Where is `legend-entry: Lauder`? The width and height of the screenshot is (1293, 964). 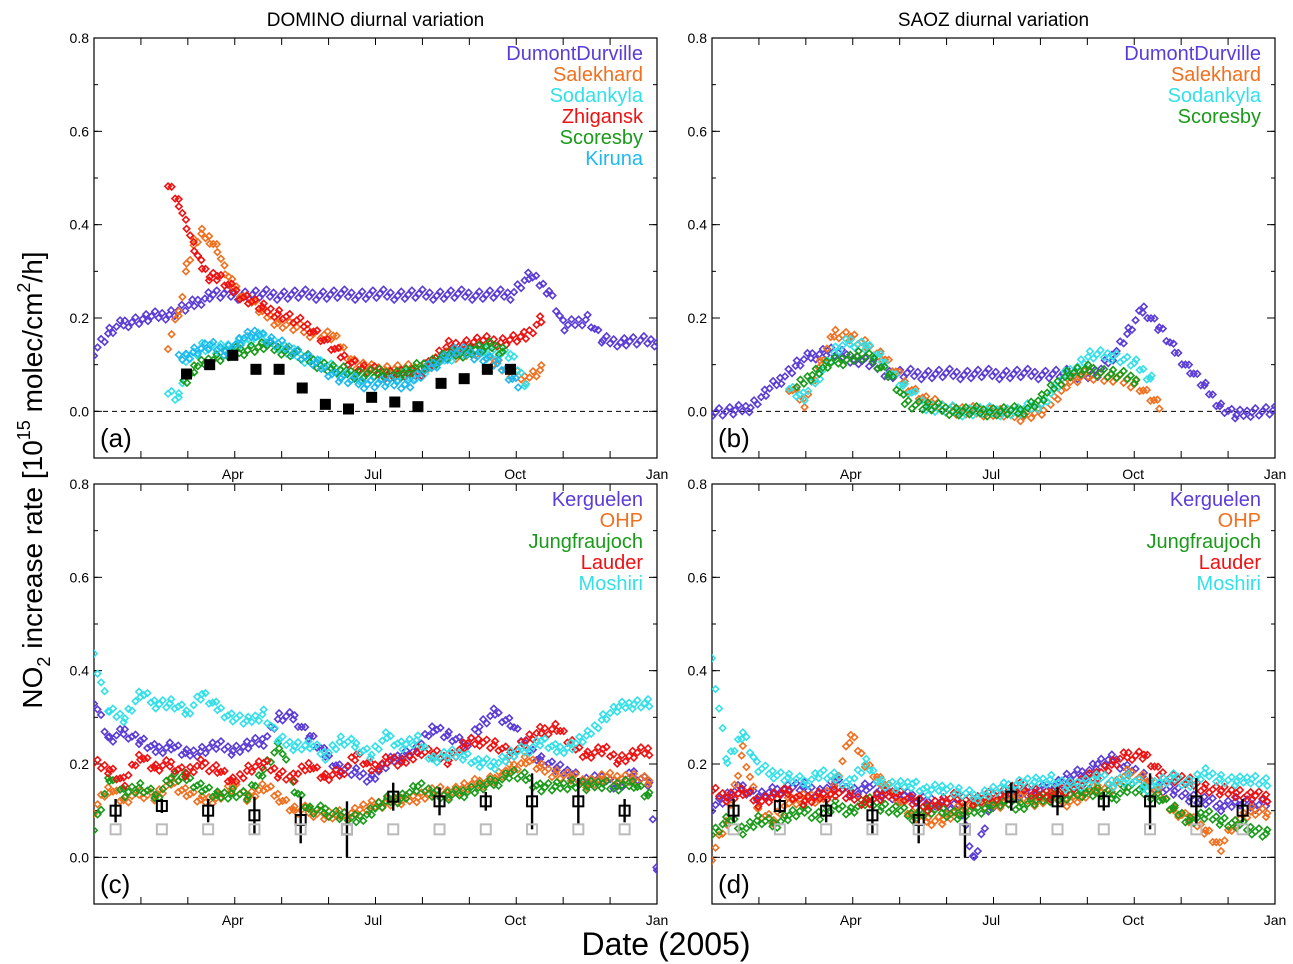
legend-entry: Lauder is located at coordinates (612, 563).